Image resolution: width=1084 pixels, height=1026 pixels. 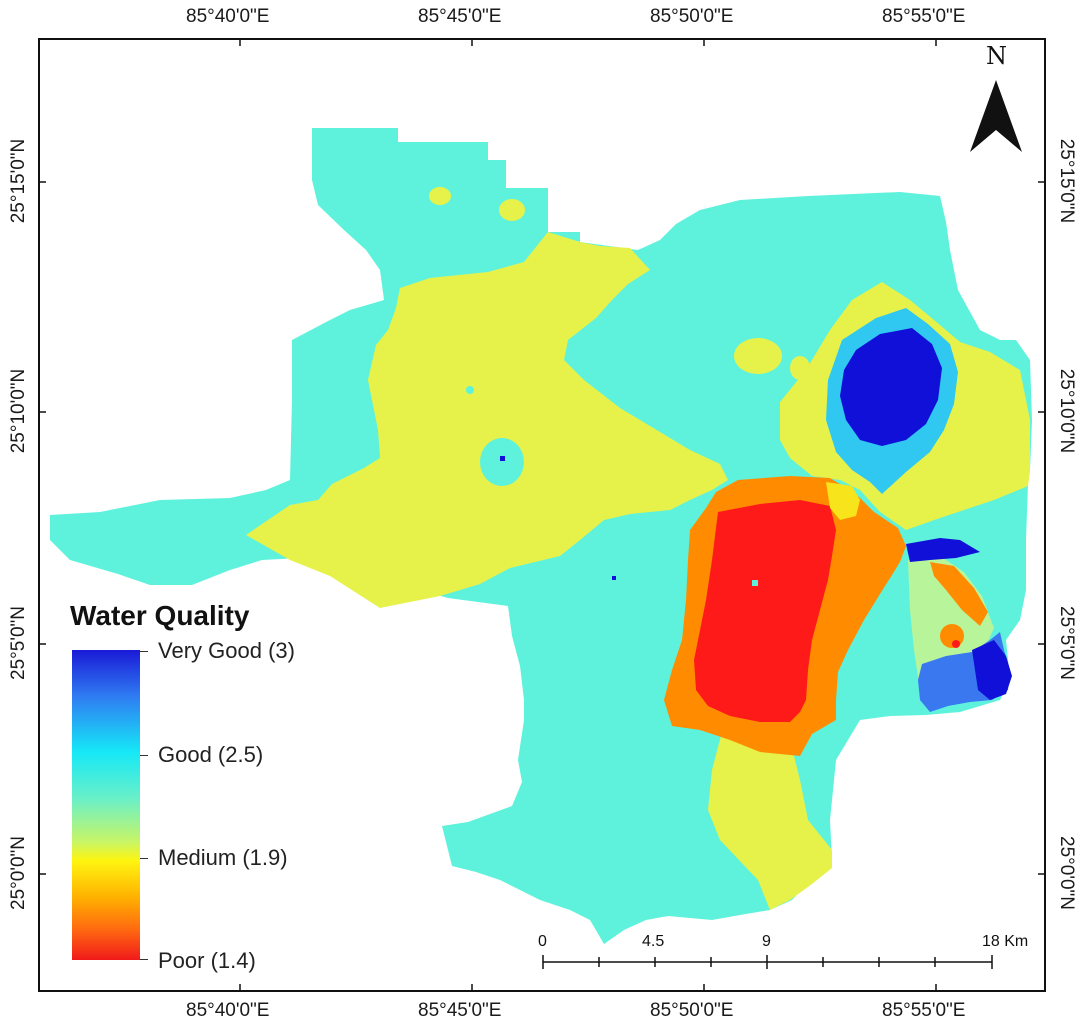 I want to click on scale-label-4-5: 4.5, so click(x=653, y=941).